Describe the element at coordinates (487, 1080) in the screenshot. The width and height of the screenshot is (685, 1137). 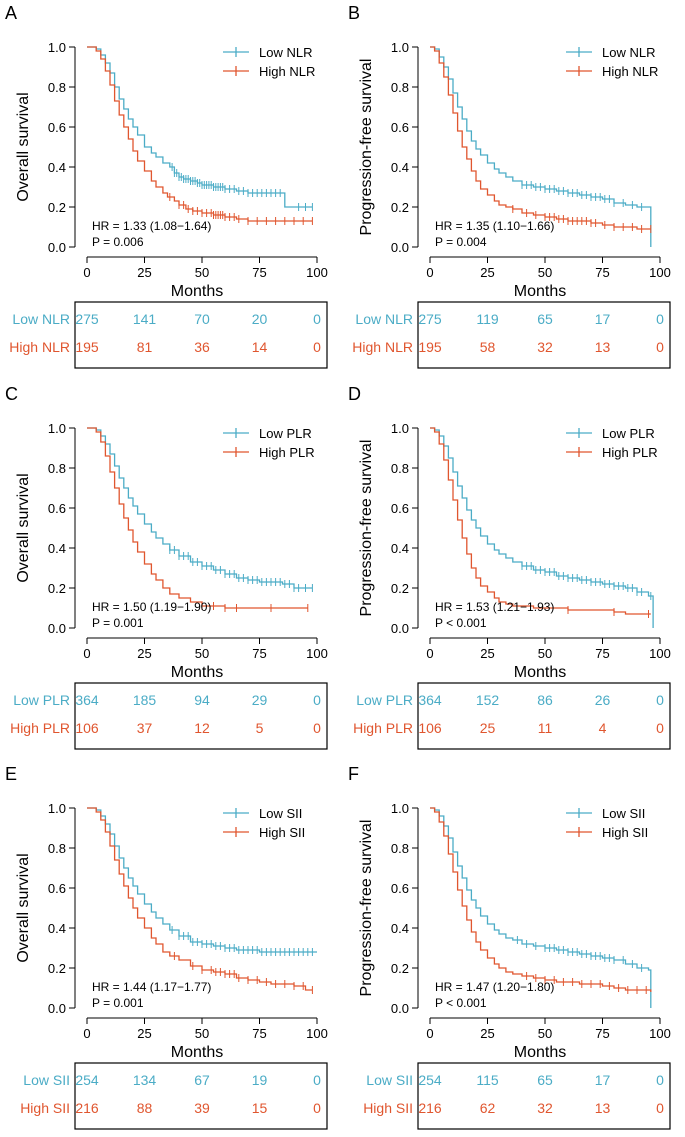
I see `risk-count: 115` at that location.